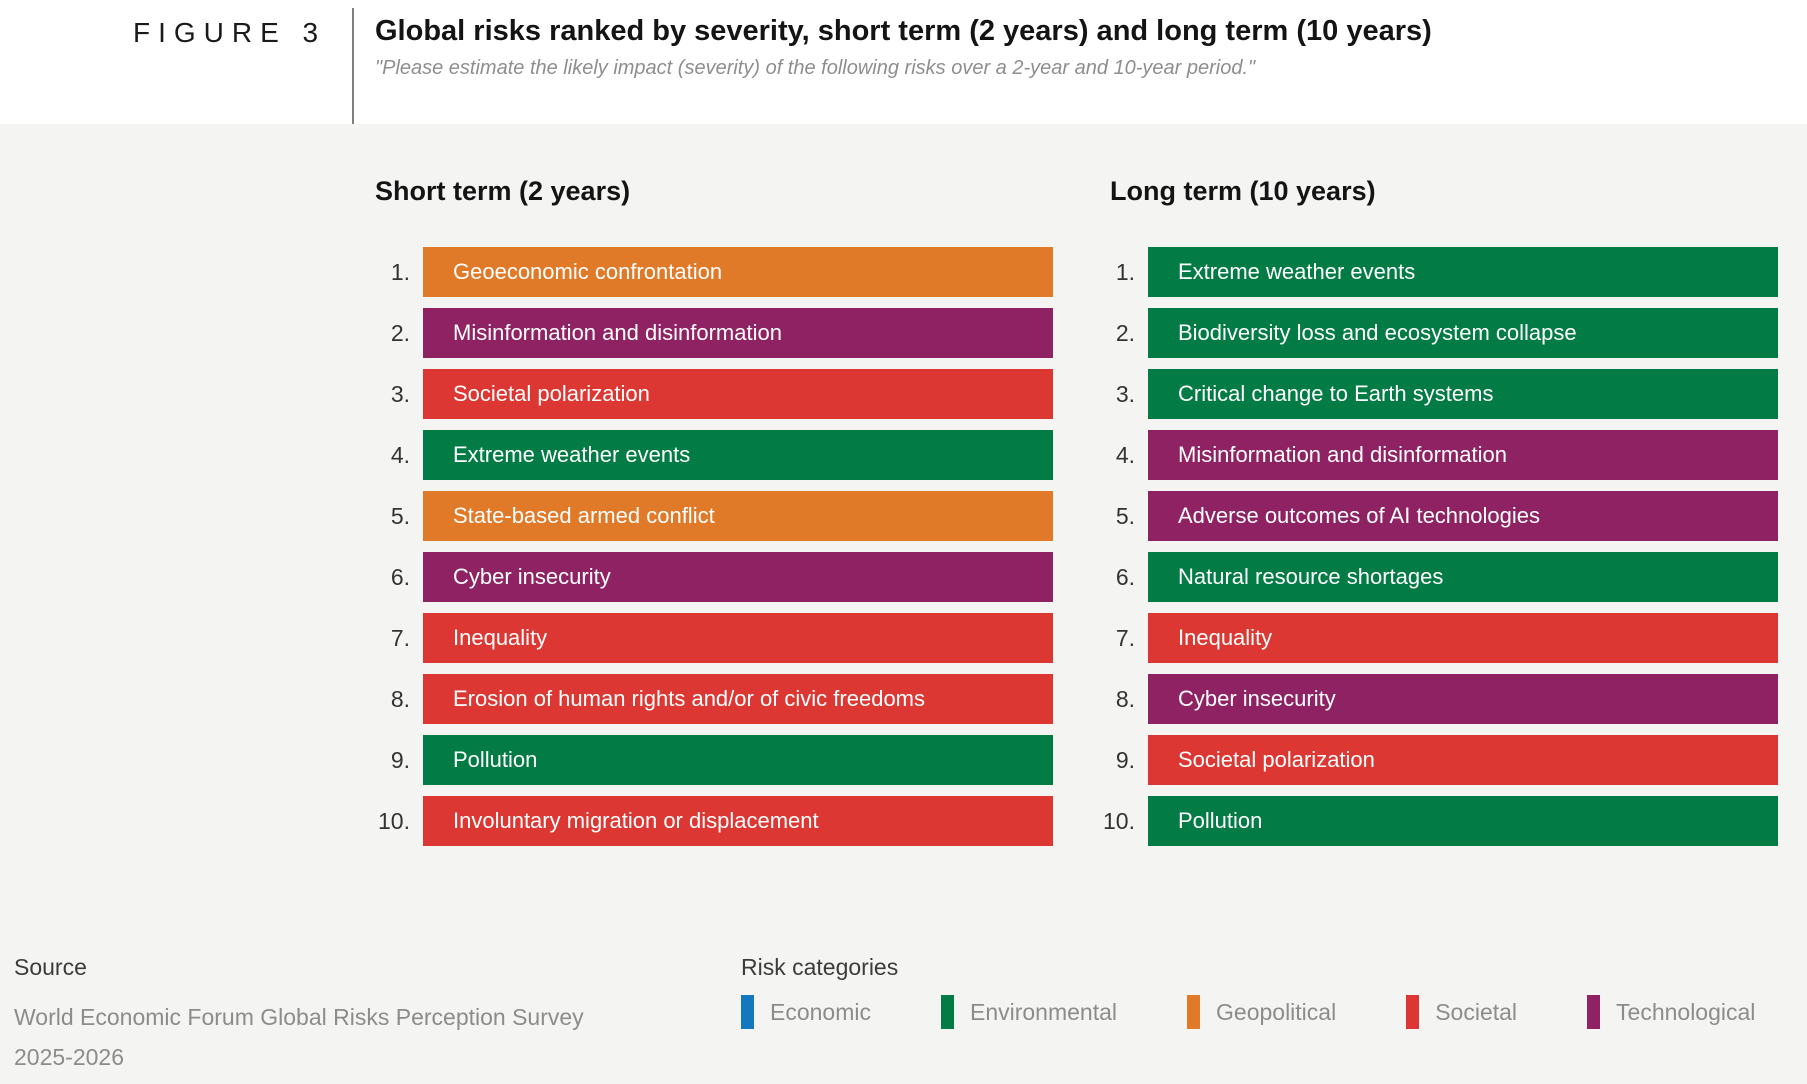  I want to click on risk-row: 2. Misinformation and disinformation, so click(713, 333).